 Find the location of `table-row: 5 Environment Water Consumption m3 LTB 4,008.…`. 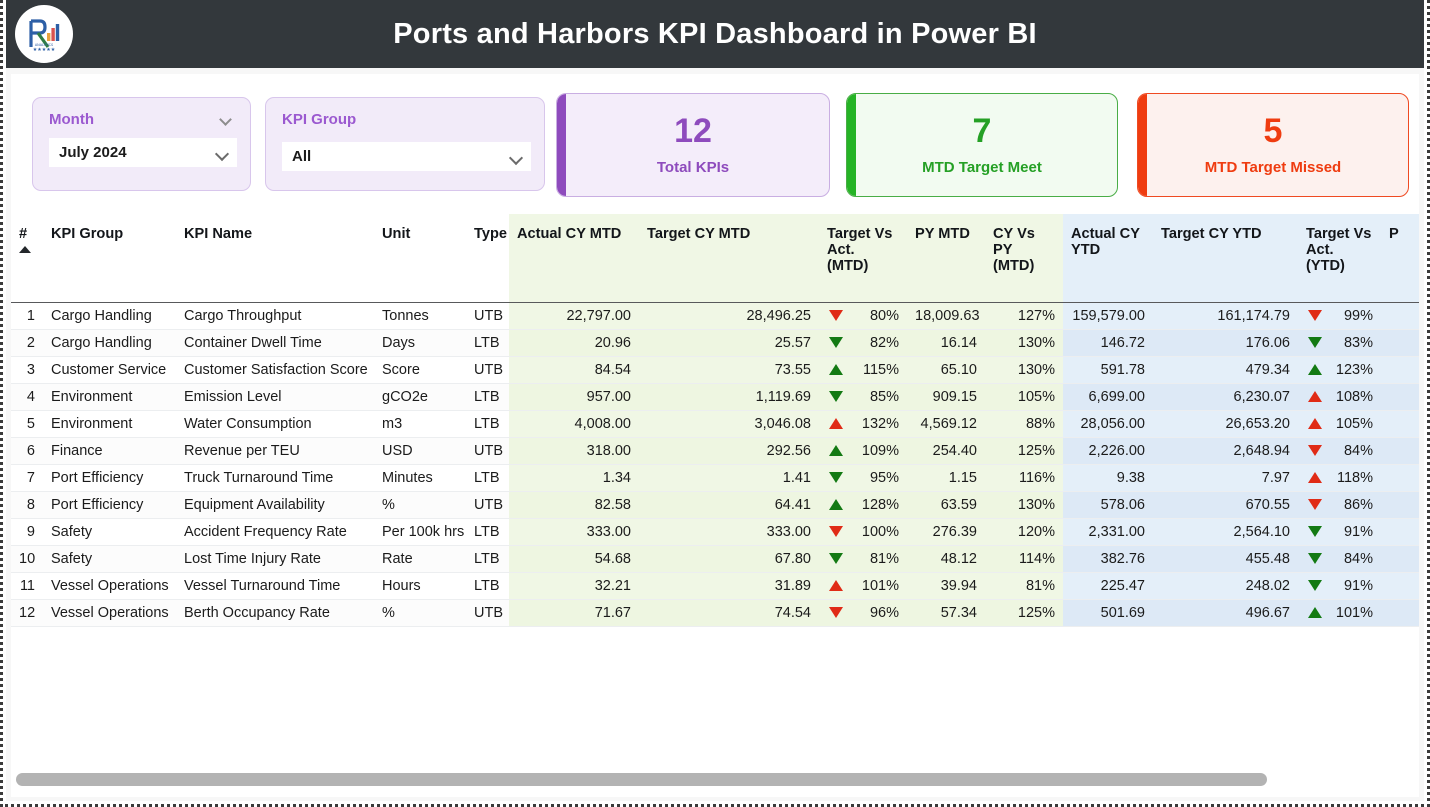

table-row: 5 Environment Water Consumption m3 LTB 4,008.… is located at coordinates (715, 424).